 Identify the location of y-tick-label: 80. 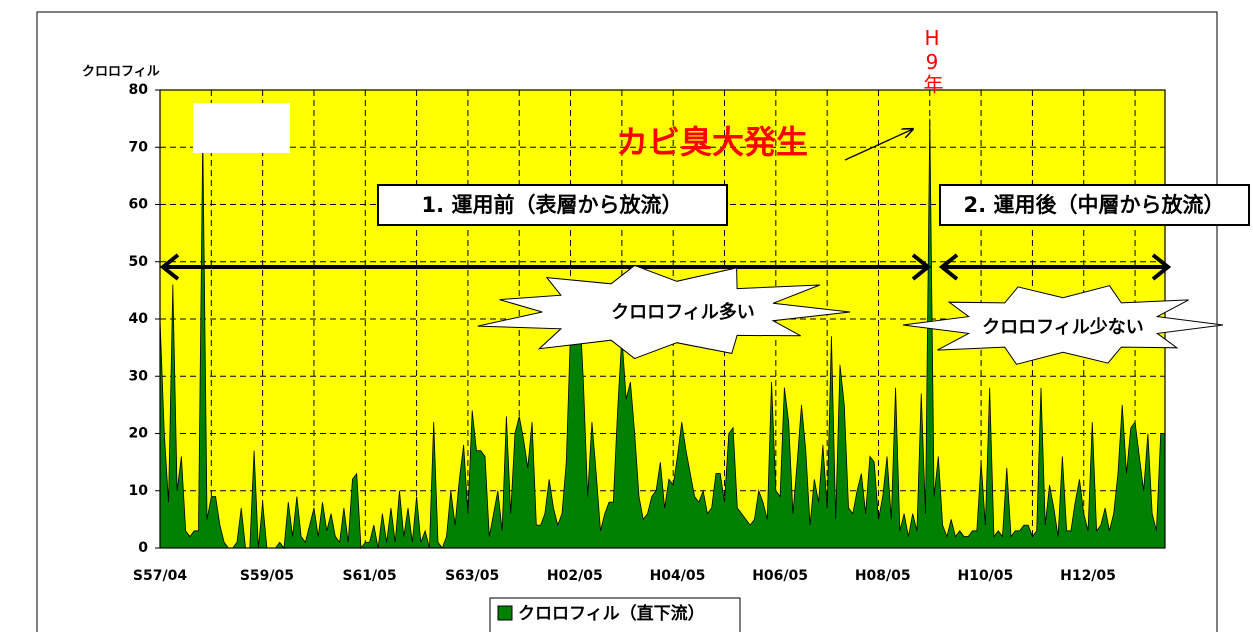
(139, 90).